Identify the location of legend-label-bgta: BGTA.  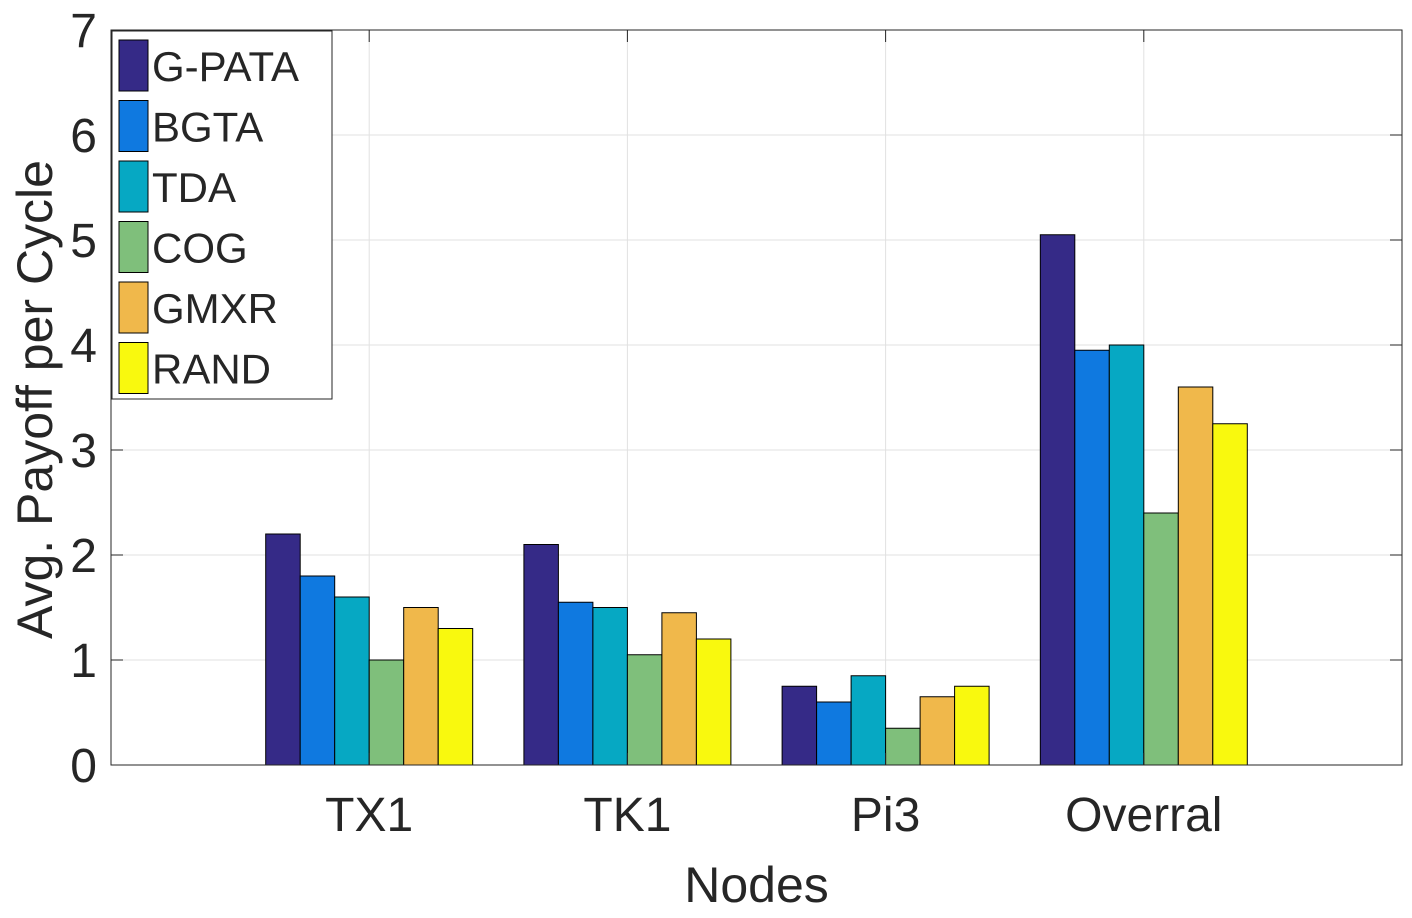
(207, 127).